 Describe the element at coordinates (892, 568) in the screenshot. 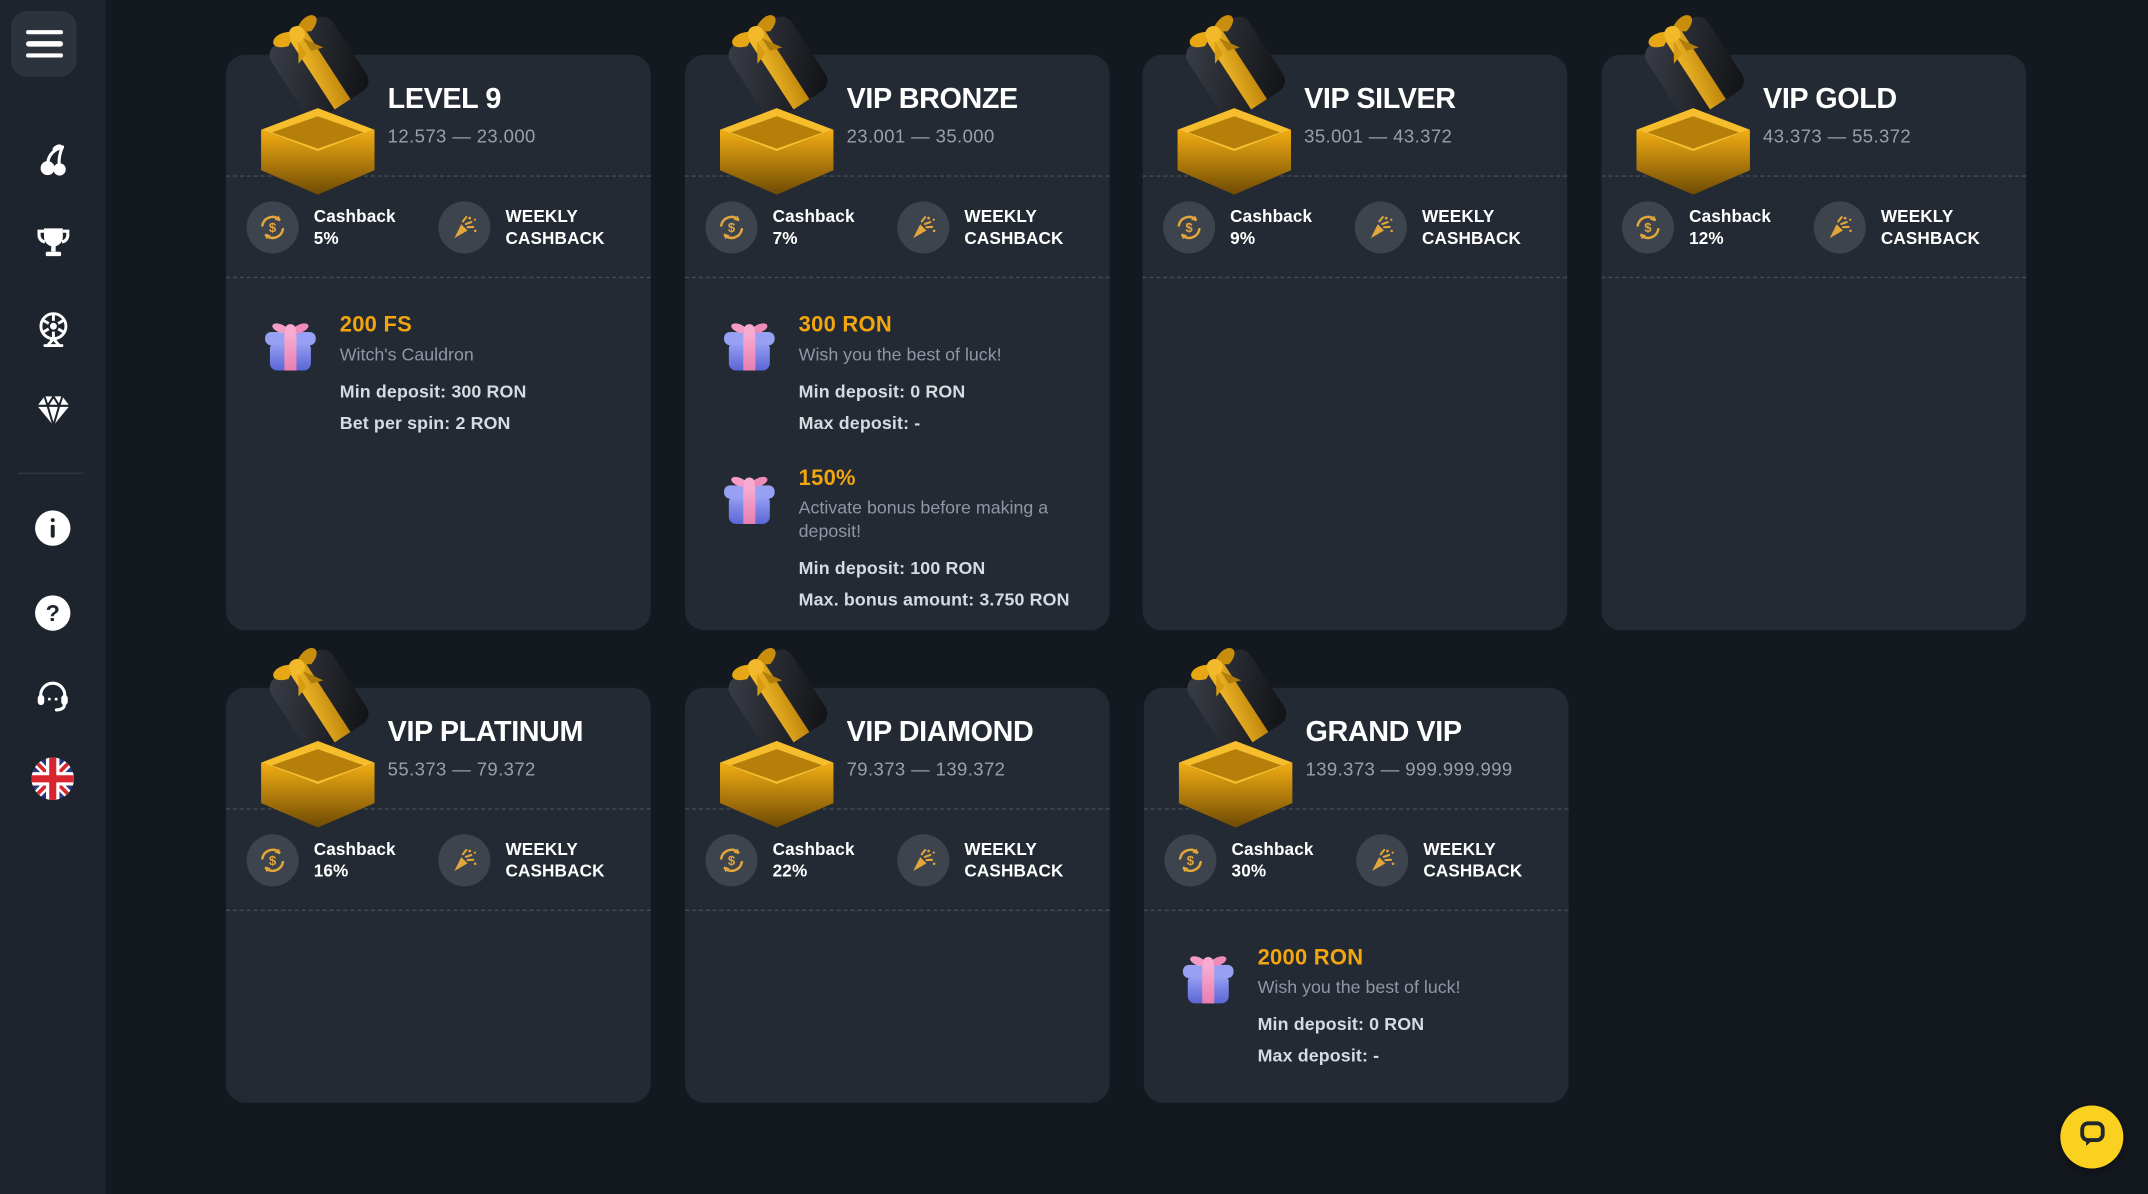

I see `bonus-detail: Min deposit: 100 RON` at that location.